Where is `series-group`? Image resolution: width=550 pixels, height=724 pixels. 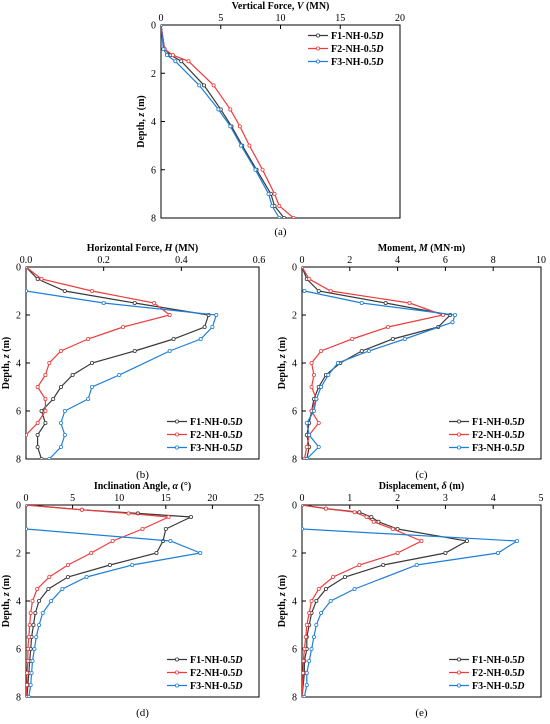 series-group is located at coordinates (122, 363).